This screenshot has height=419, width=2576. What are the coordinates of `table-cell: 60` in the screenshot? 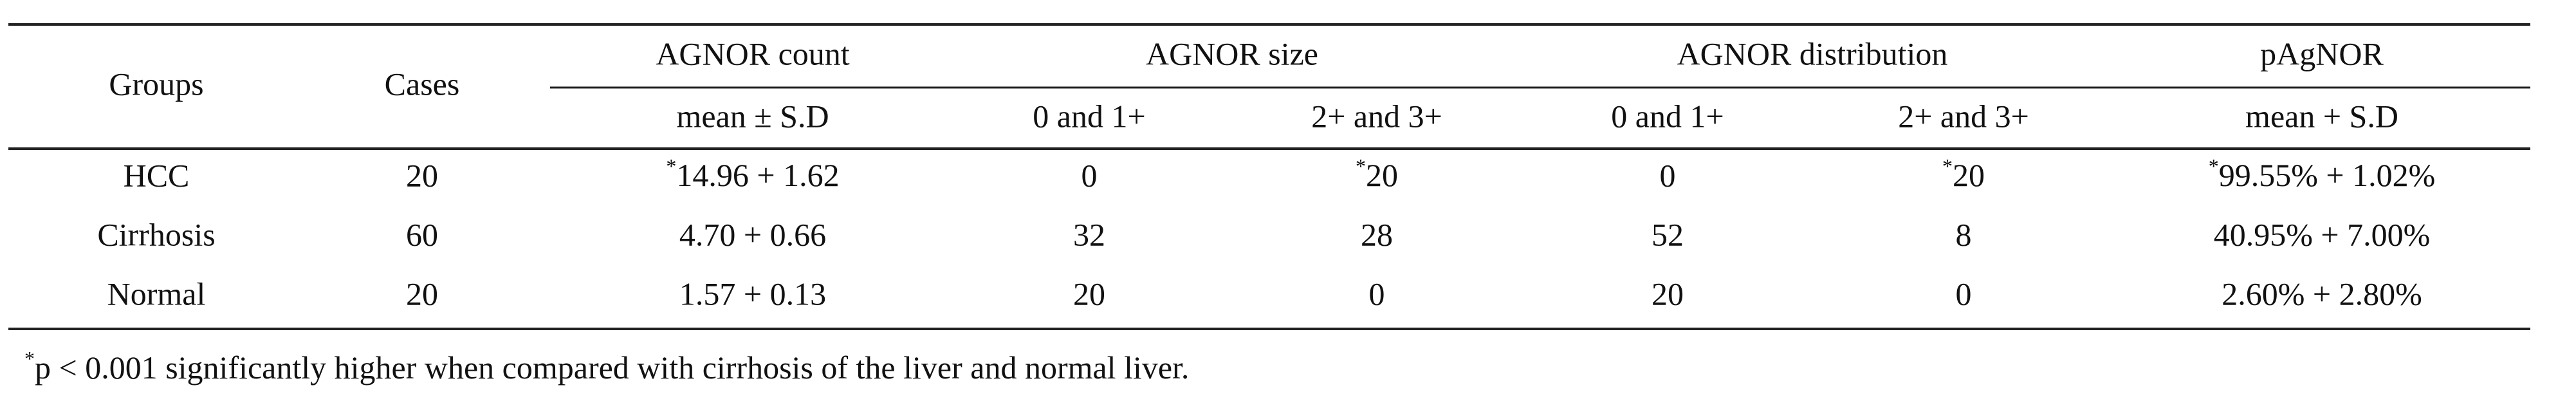 It's located at (422, 234).